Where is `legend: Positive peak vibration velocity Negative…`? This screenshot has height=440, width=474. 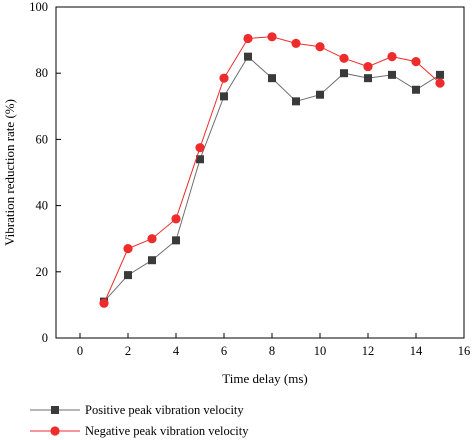
legend: Positive peak vibration velocity Negative… is located at coordinates (139, 420).